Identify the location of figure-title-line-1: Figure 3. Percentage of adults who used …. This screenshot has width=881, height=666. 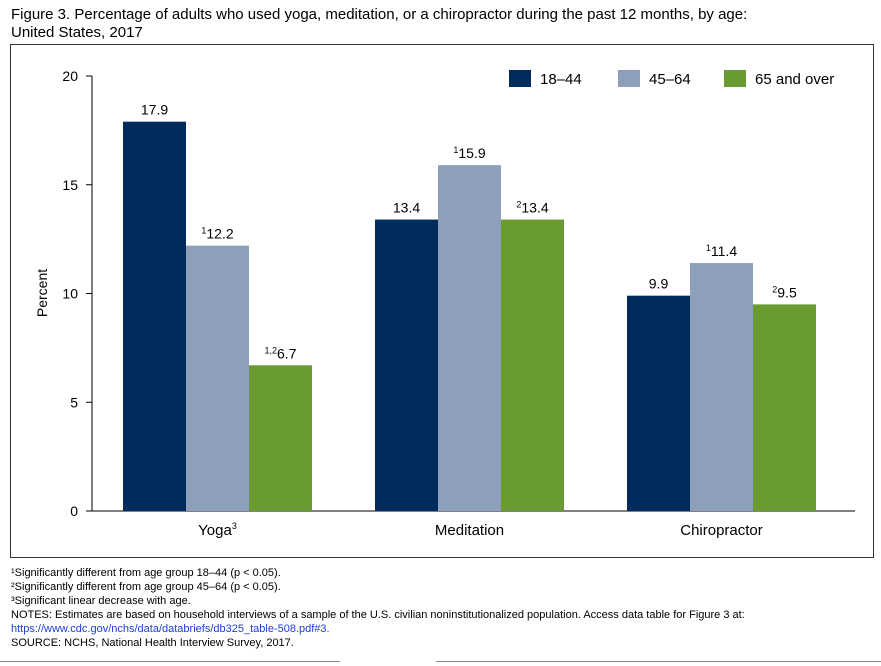
(379, 14).